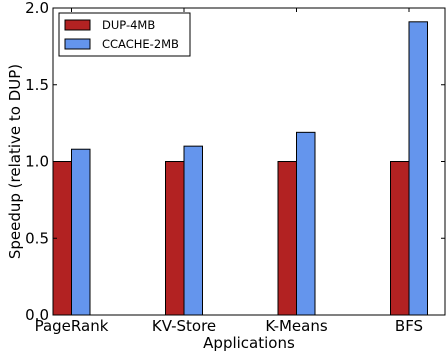 The height and width of the screenshot is (352, 446). I want to click on bar-dup-bfs, so click(400, 238).